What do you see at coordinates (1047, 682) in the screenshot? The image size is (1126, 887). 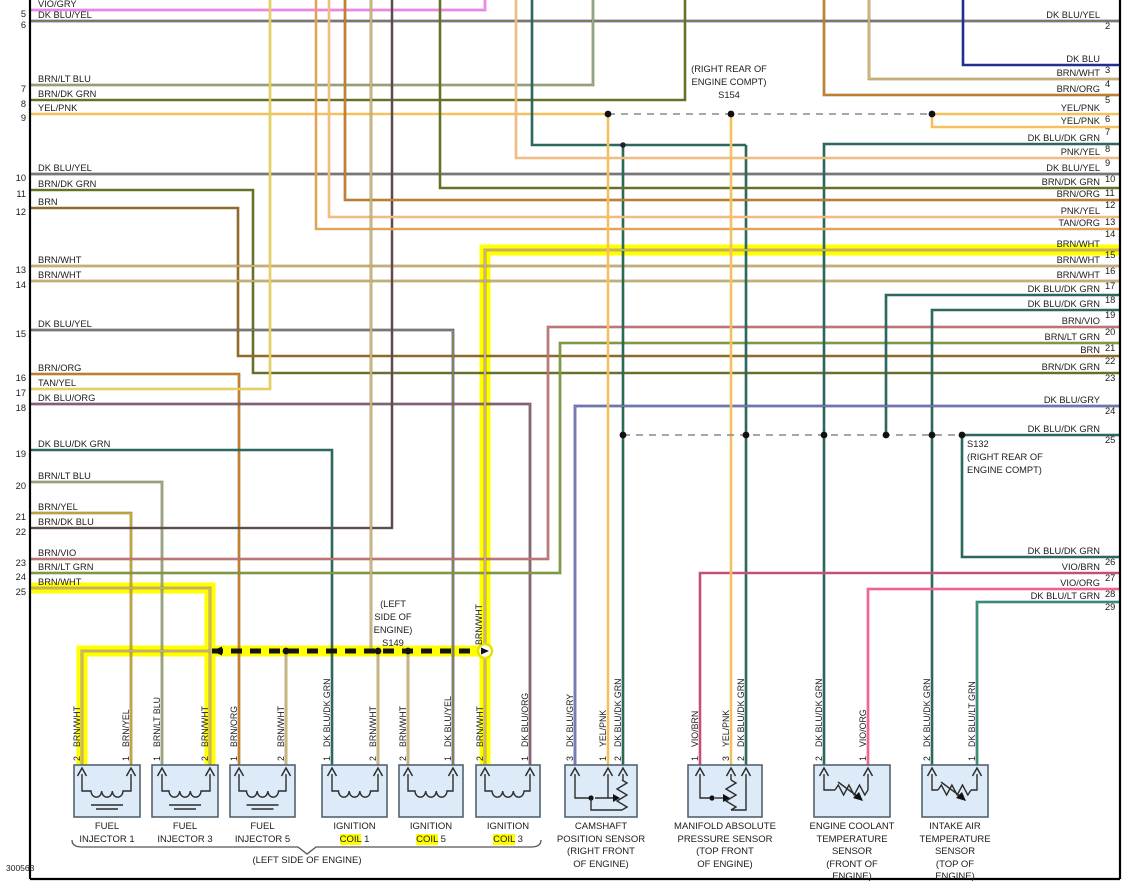 I see `wire-dk-blu-lt-grn` at bounding box center [1047, 682].